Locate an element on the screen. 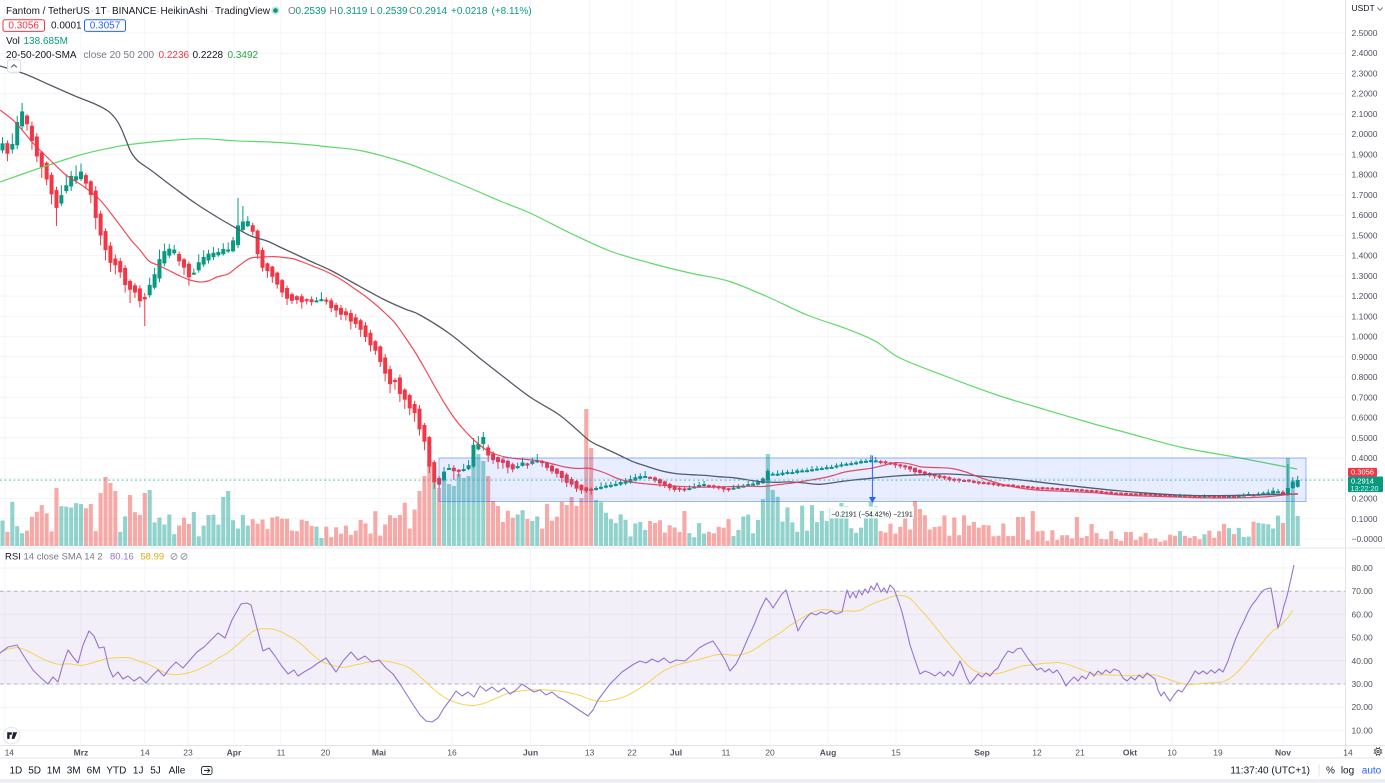 The height and width of the screenshot is (783, 1385). svg-text: 0.3119 is located at coordinates (353, 11).